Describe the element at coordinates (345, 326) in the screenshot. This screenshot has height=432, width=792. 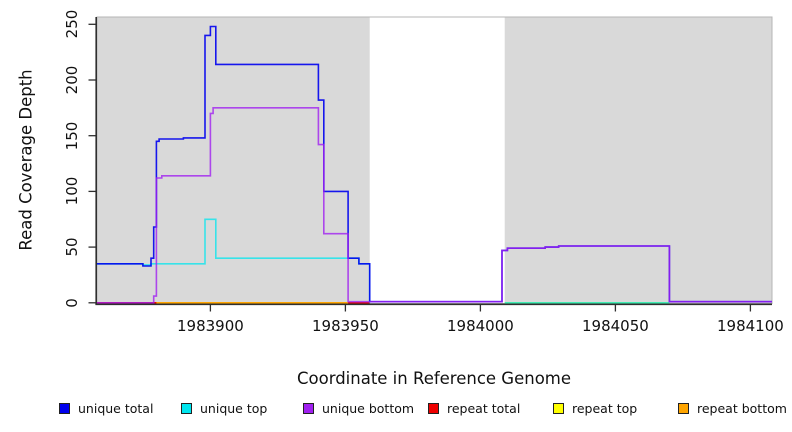
I see `x-tick-label: 1983950` at that location.